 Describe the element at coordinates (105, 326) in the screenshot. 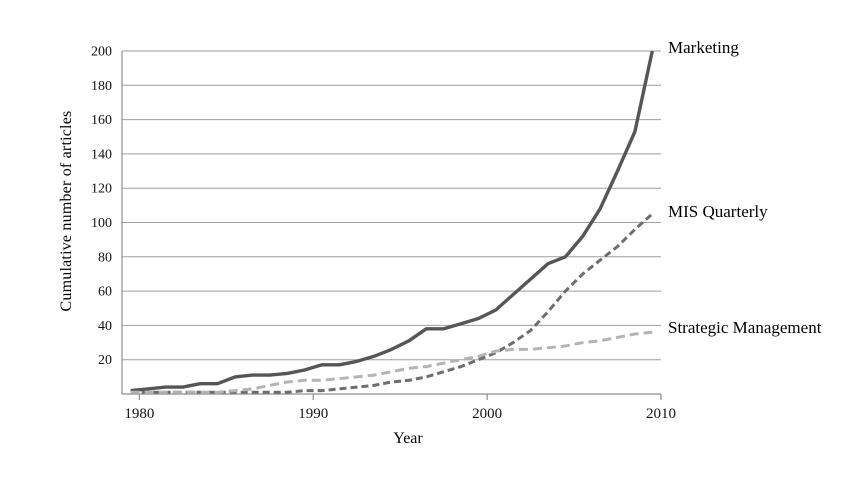

I see `y-tick-label: 40` at that location.